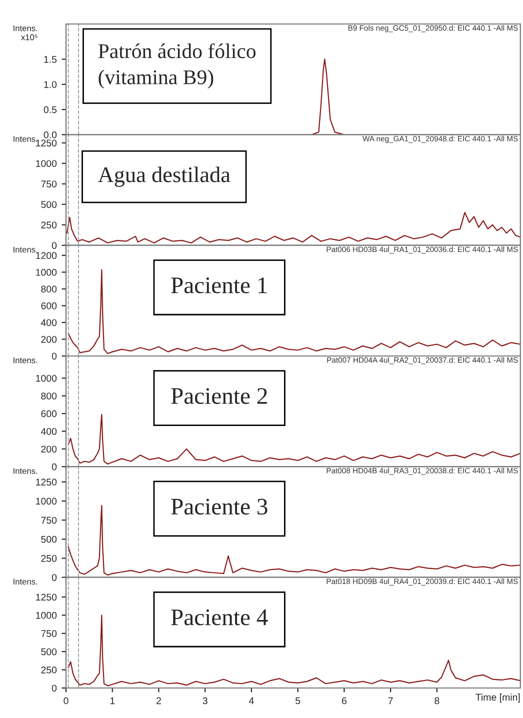 The height and width of the screenshot is (718, 523). Describe the element at coordinates (219, 506) in the screenshot. I see `annotation: Paciente 3` at that location.